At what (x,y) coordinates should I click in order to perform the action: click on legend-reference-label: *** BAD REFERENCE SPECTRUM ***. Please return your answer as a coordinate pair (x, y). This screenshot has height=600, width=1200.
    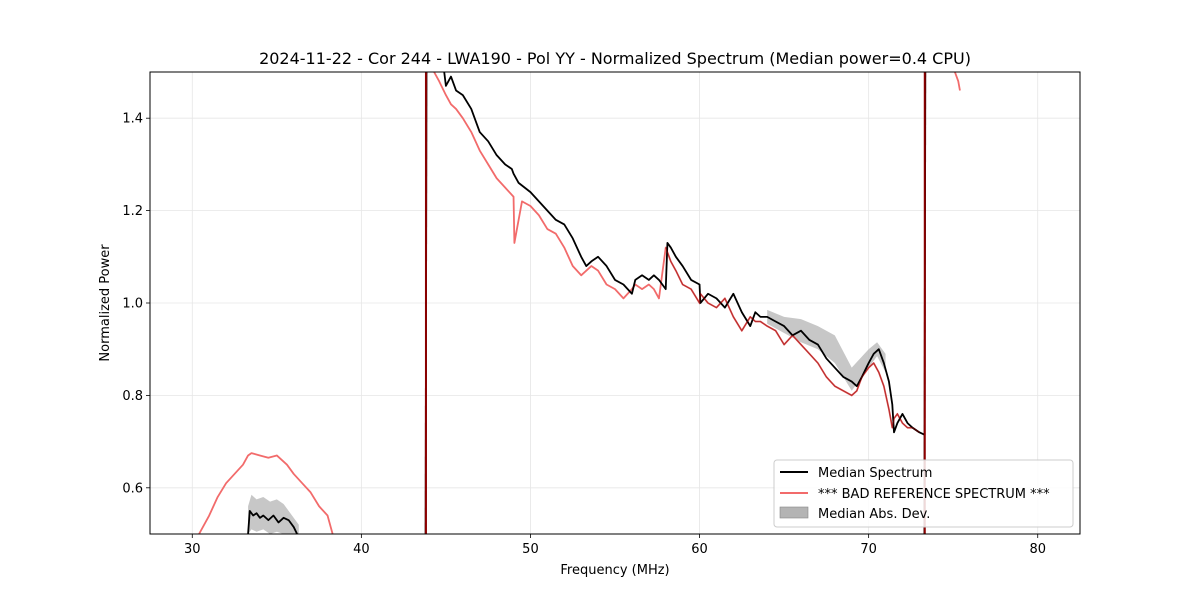
    Looking at the image, I should click on (934, 494).